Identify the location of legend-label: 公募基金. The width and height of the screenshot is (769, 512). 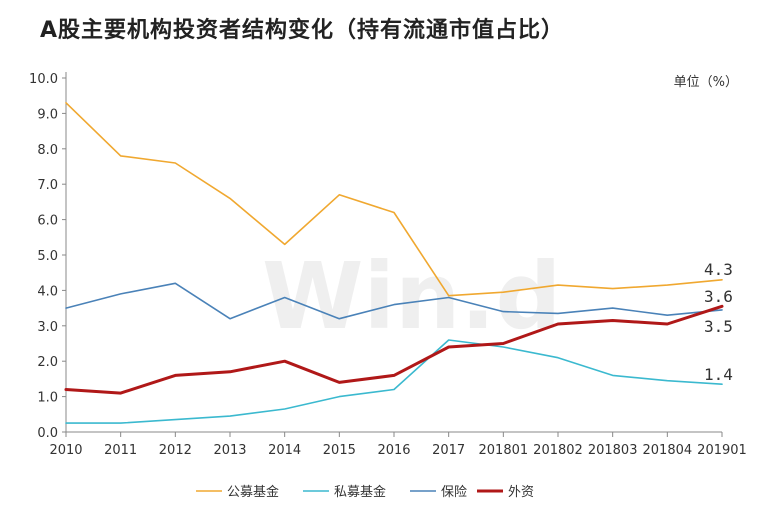
(253, 492).